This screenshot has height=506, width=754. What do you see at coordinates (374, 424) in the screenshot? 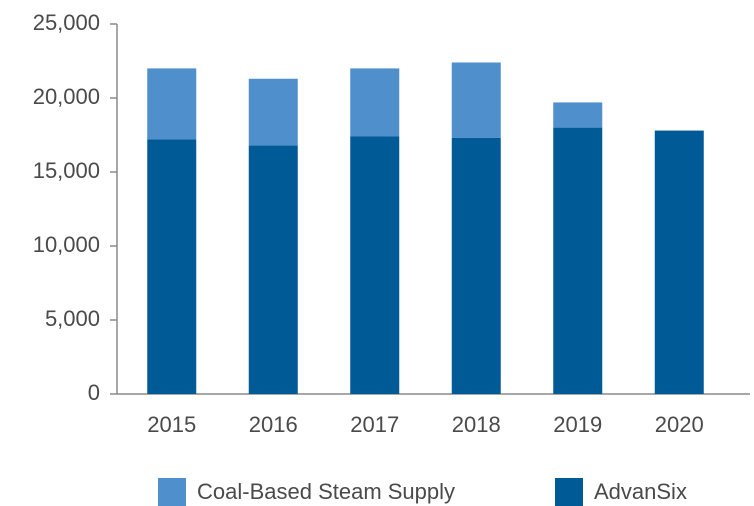
I see `x-tick-label: 2017` at bounding box center [374, 424].